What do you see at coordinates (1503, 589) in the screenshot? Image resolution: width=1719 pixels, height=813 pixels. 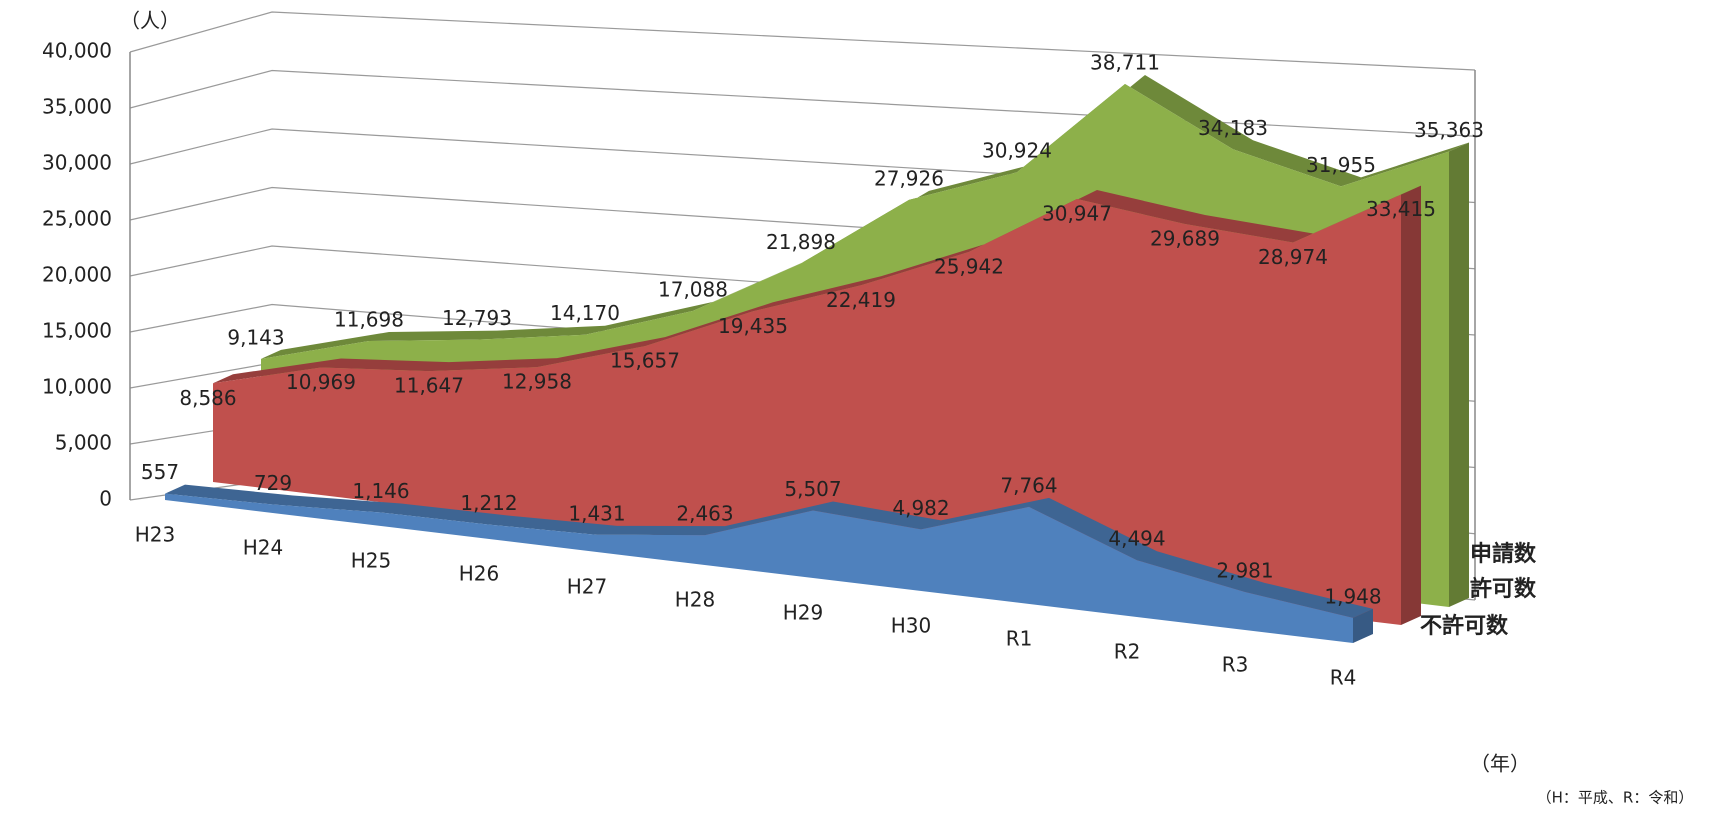 I see `legend-label: 許可数` at bounding box center [1503, 589].